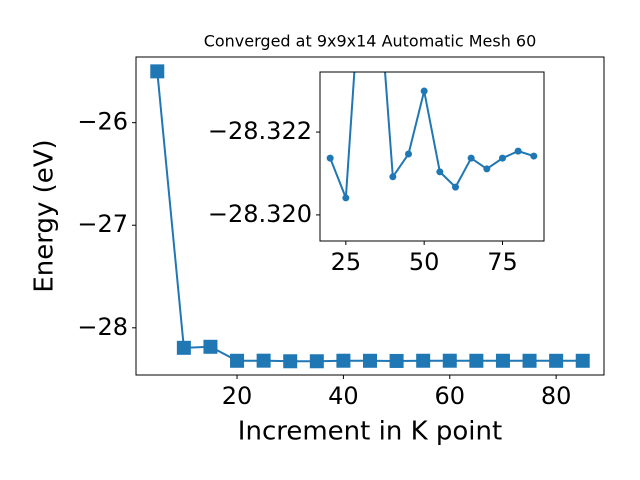 Image resolution: width=640 pixels, height=480 pixels. What do you see at coordinates (343, 396) in the screenshot?
I see `x-tick-label: 40` at bounding box center [343, 396].